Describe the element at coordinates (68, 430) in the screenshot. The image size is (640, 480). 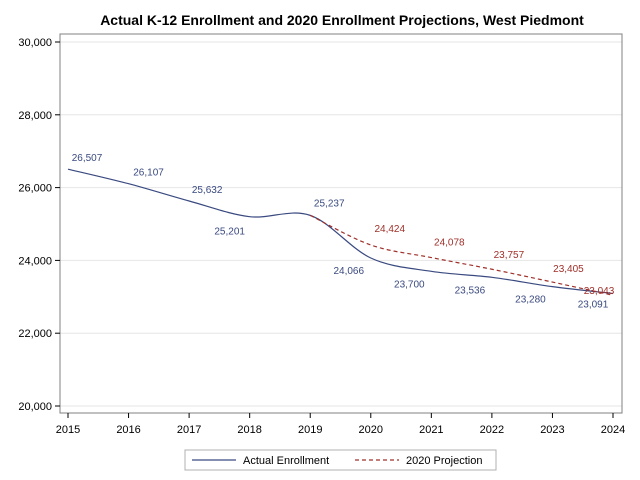
I see `x-tick-label: 2015` at that location.